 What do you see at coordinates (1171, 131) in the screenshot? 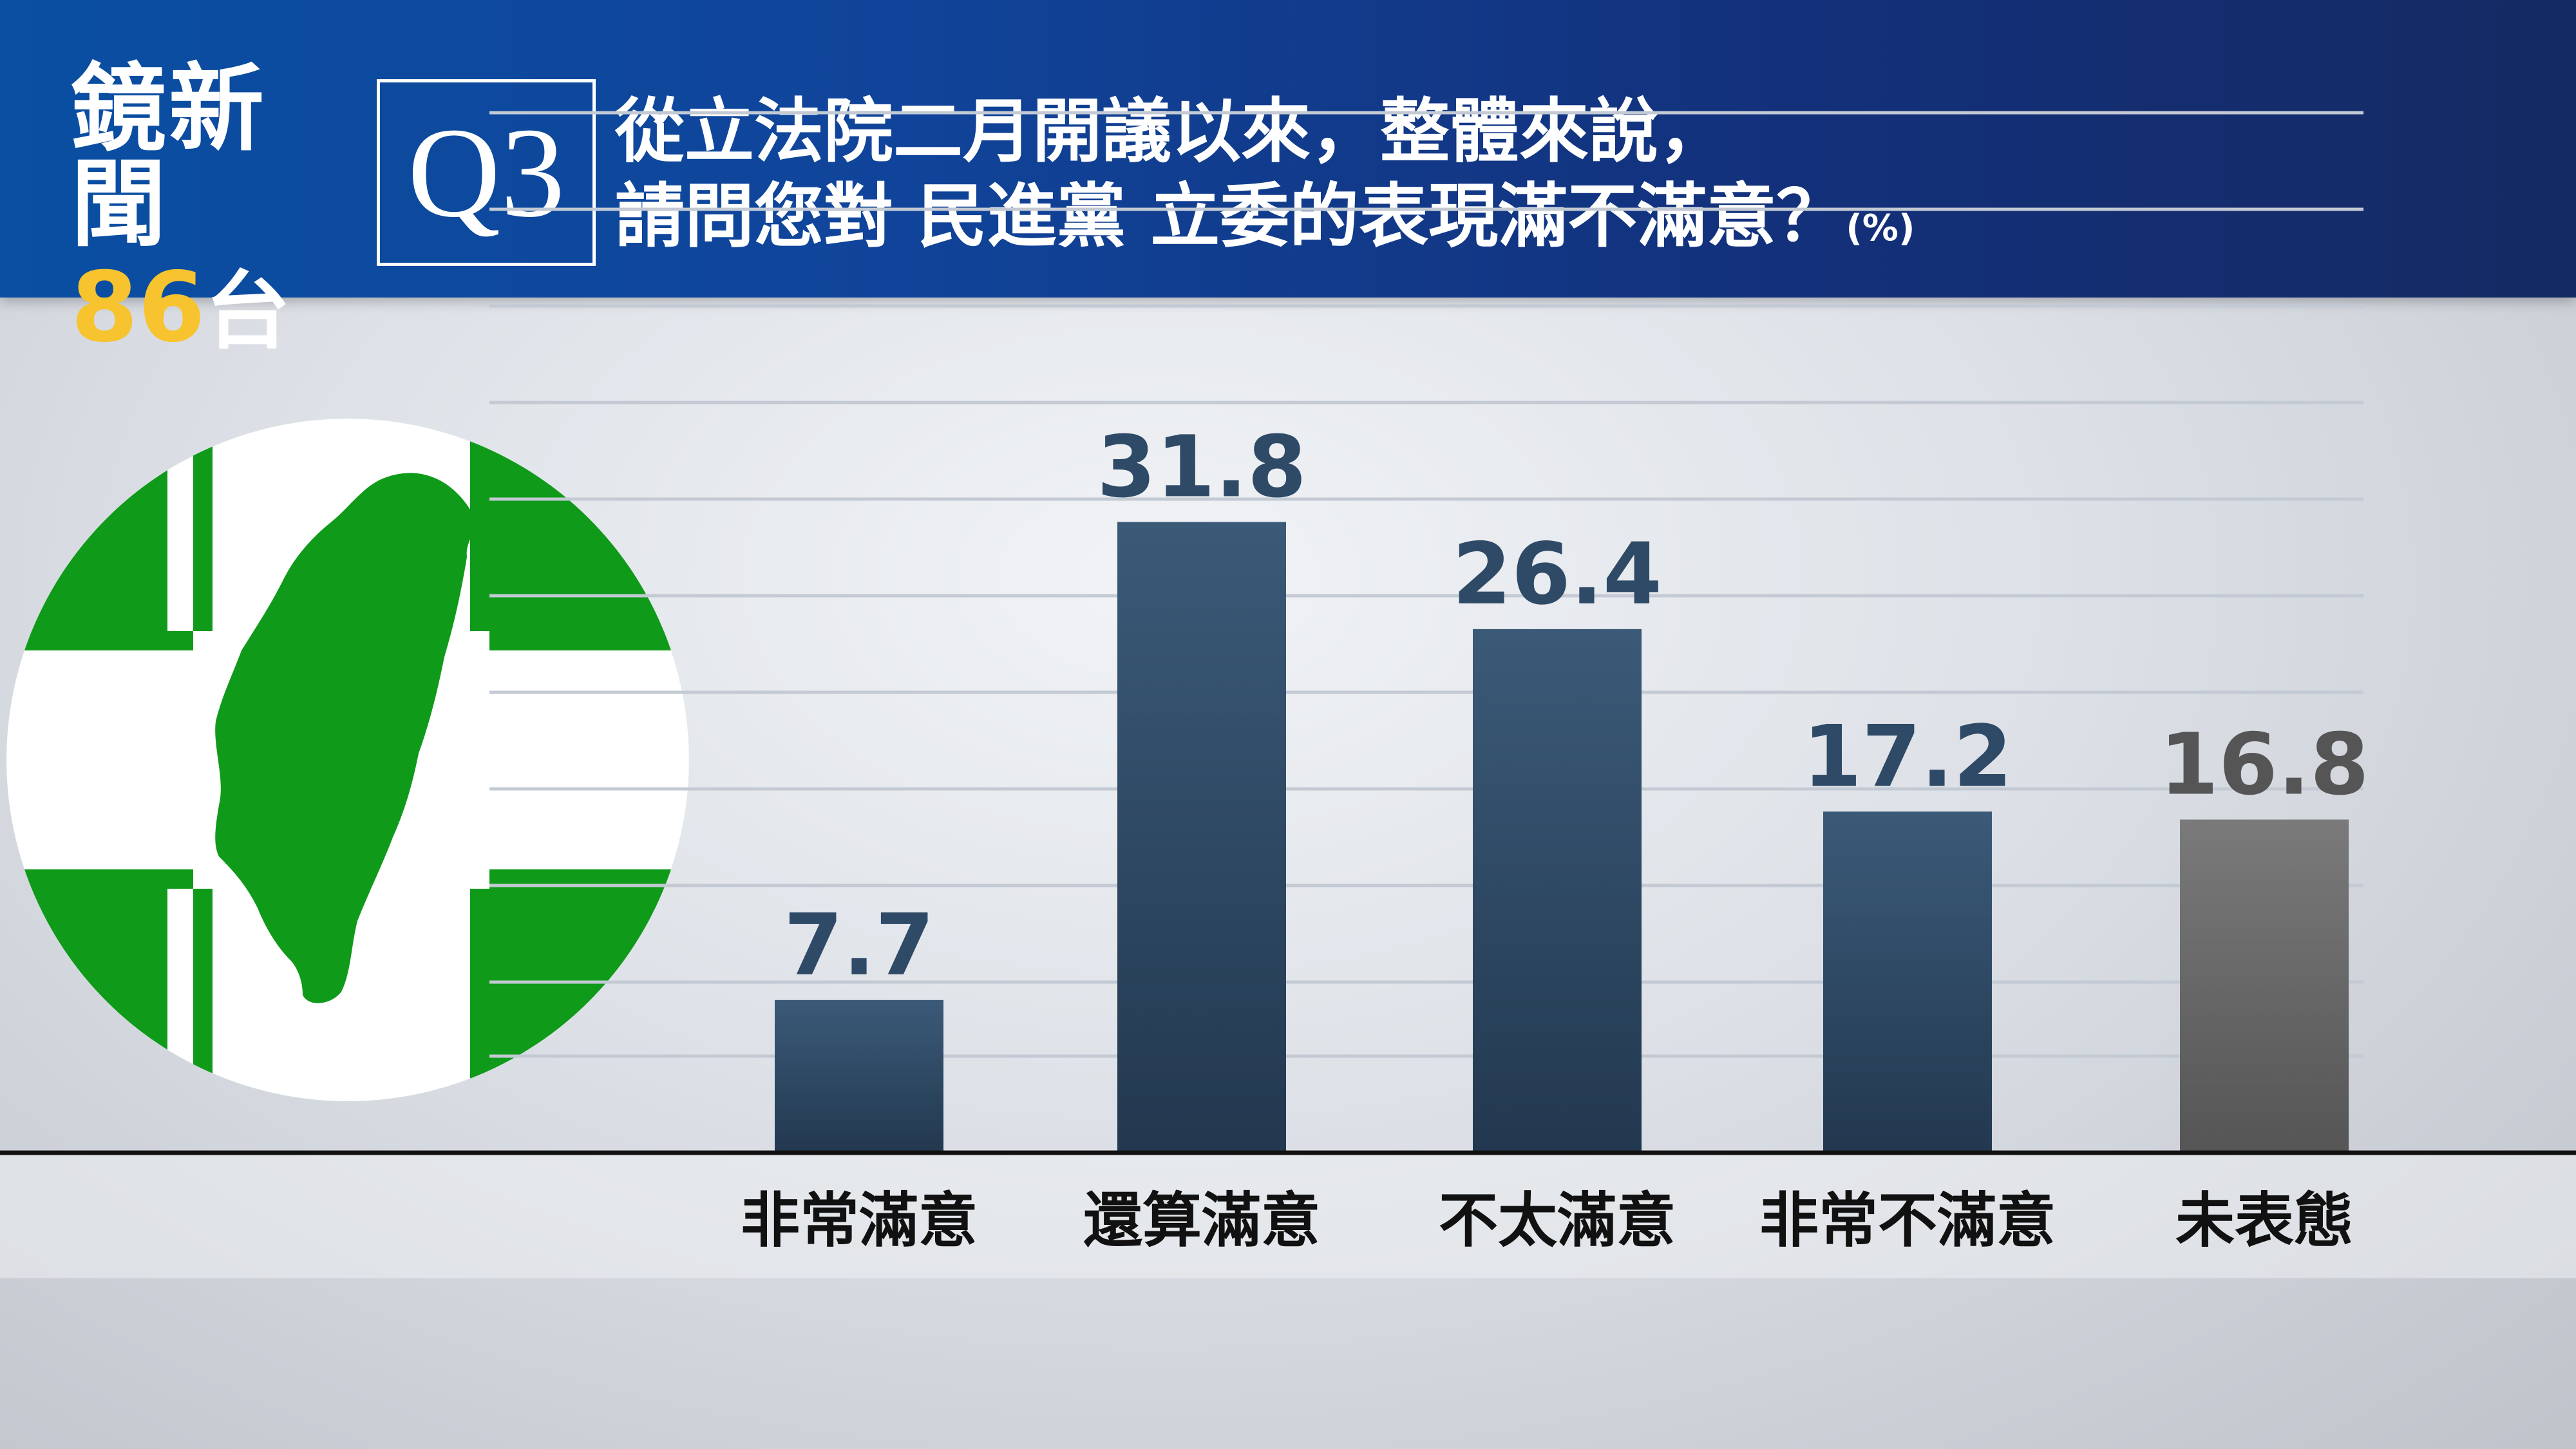
I see `question-line-1: 從立法院二月開議以來，整體來說，` at bounding box center [1171, 131].